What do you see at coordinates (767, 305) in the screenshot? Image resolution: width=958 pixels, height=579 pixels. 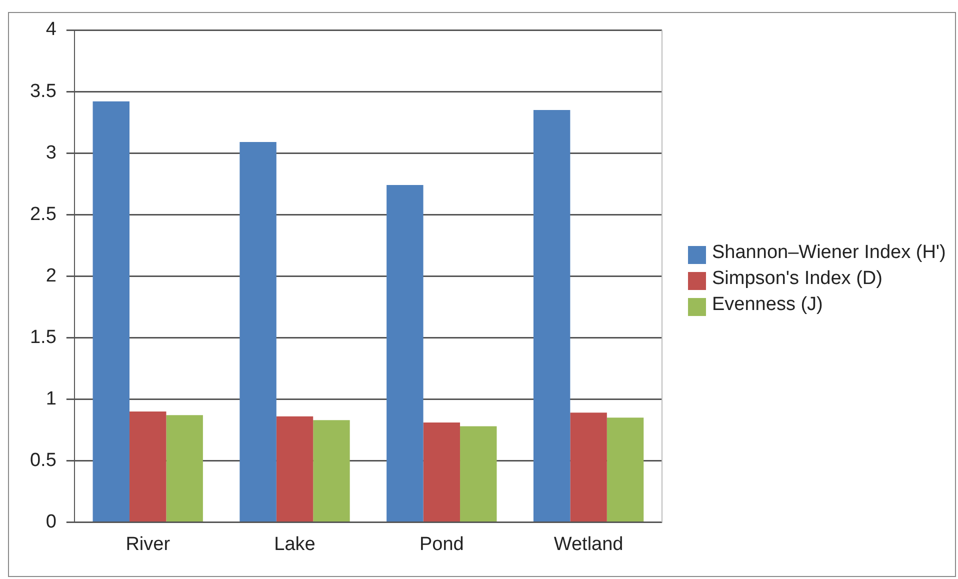 I see `legend-label: Evenness (J)` at bounding box center [767, 305].